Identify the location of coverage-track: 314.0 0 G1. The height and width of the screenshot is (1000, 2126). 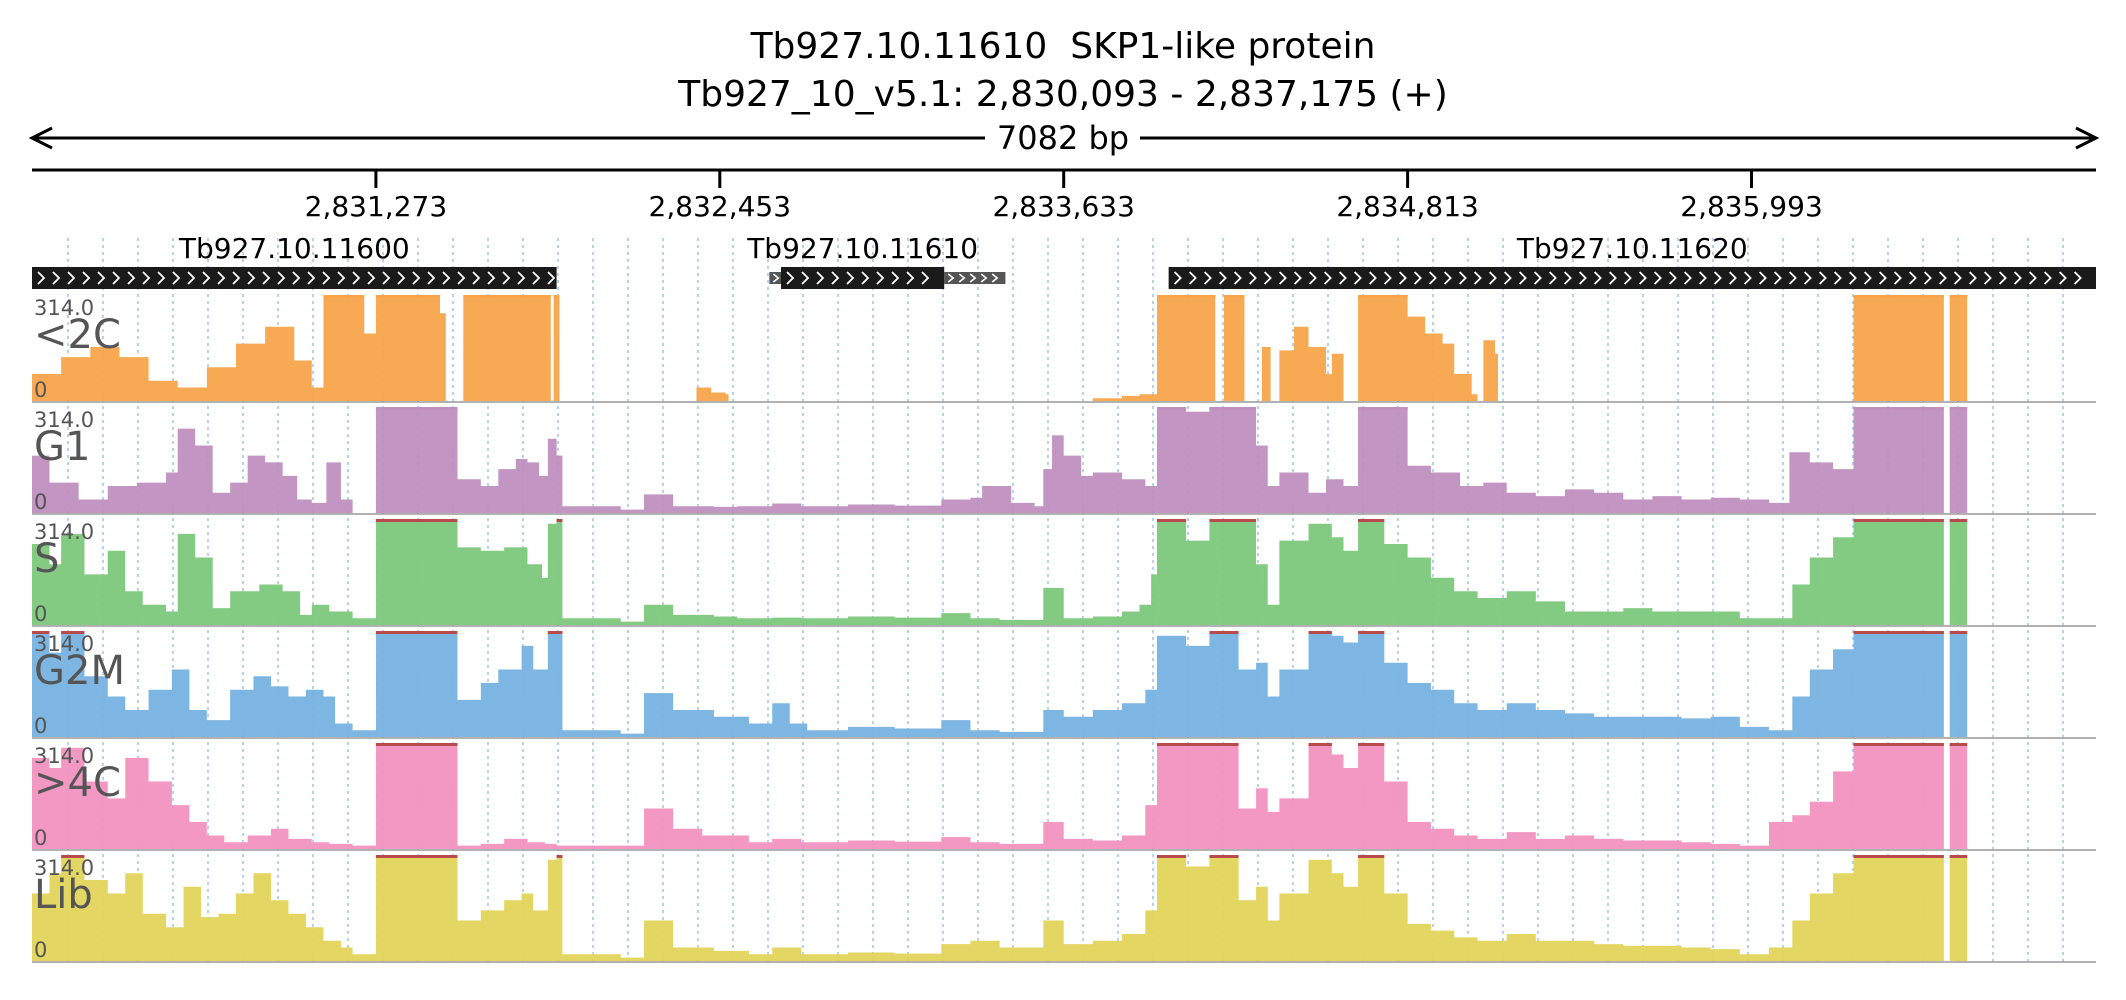
(1064, 461).